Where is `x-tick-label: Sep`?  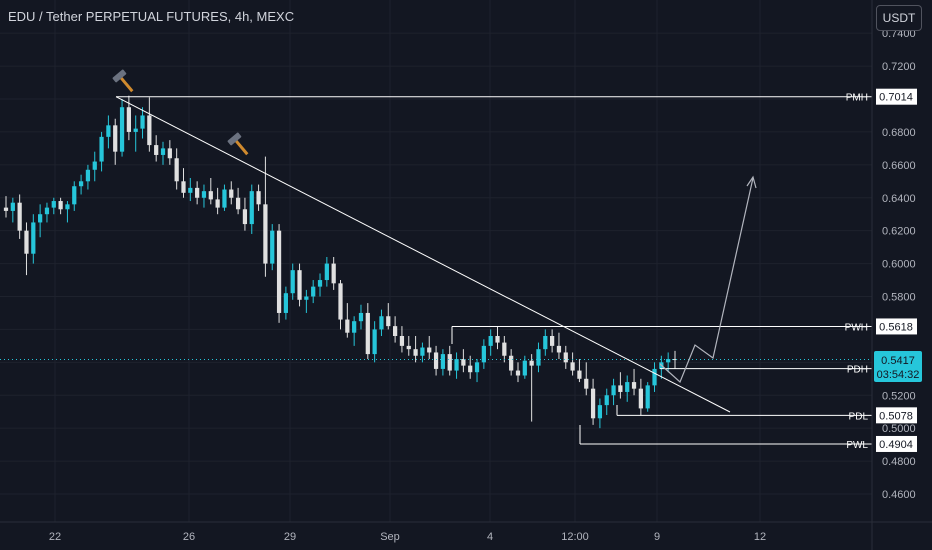 x-tick-label: Sep is located at coordinates (390, 537).